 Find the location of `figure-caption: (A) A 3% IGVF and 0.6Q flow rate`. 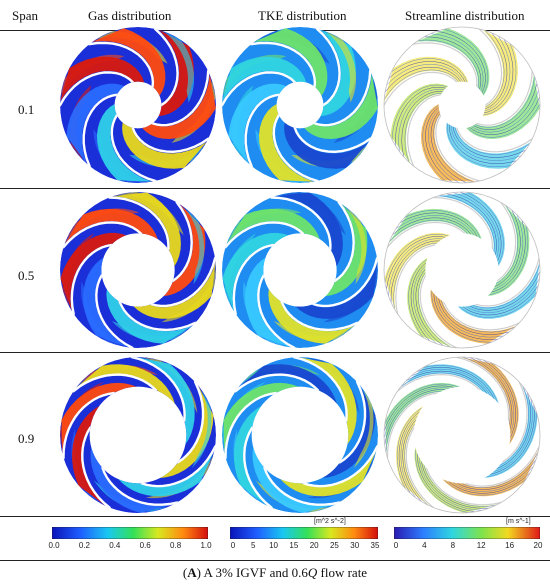

figure-caption: (A) A 3% IGVF and 0.6Q flow rate is located at coordinates (275, 572).